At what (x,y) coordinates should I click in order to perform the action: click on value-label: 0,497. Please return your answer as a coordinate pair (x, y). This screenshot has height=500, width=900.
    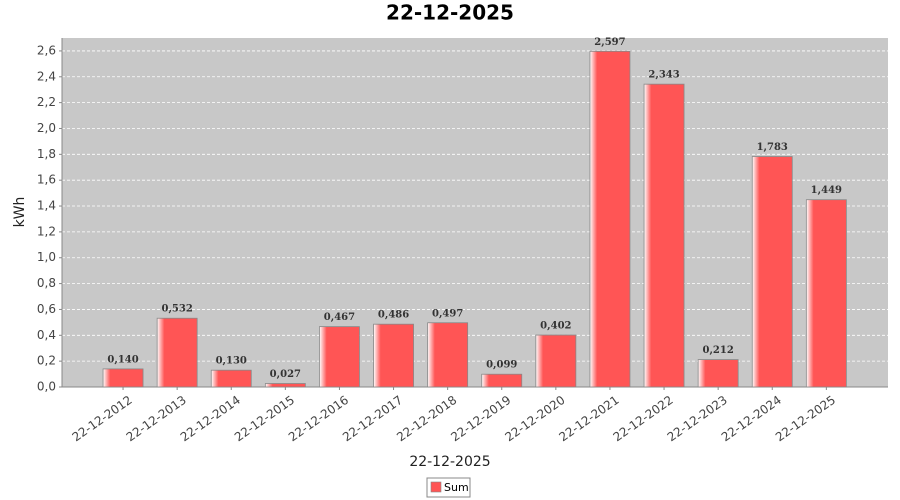
    Looking at the image, I should click on (447, 313).